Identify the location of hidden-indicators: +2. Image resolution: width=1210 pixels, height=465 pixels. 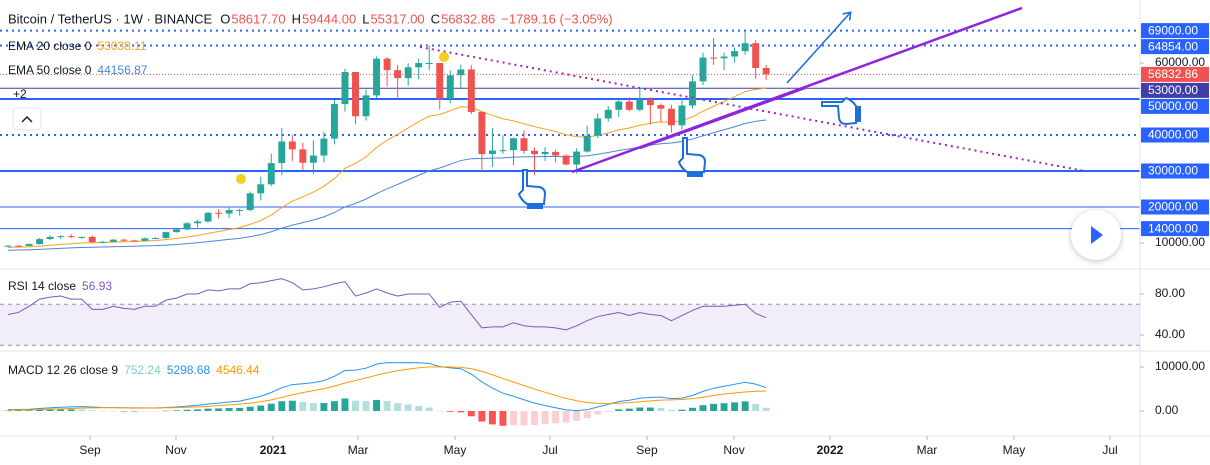
(20, 94).